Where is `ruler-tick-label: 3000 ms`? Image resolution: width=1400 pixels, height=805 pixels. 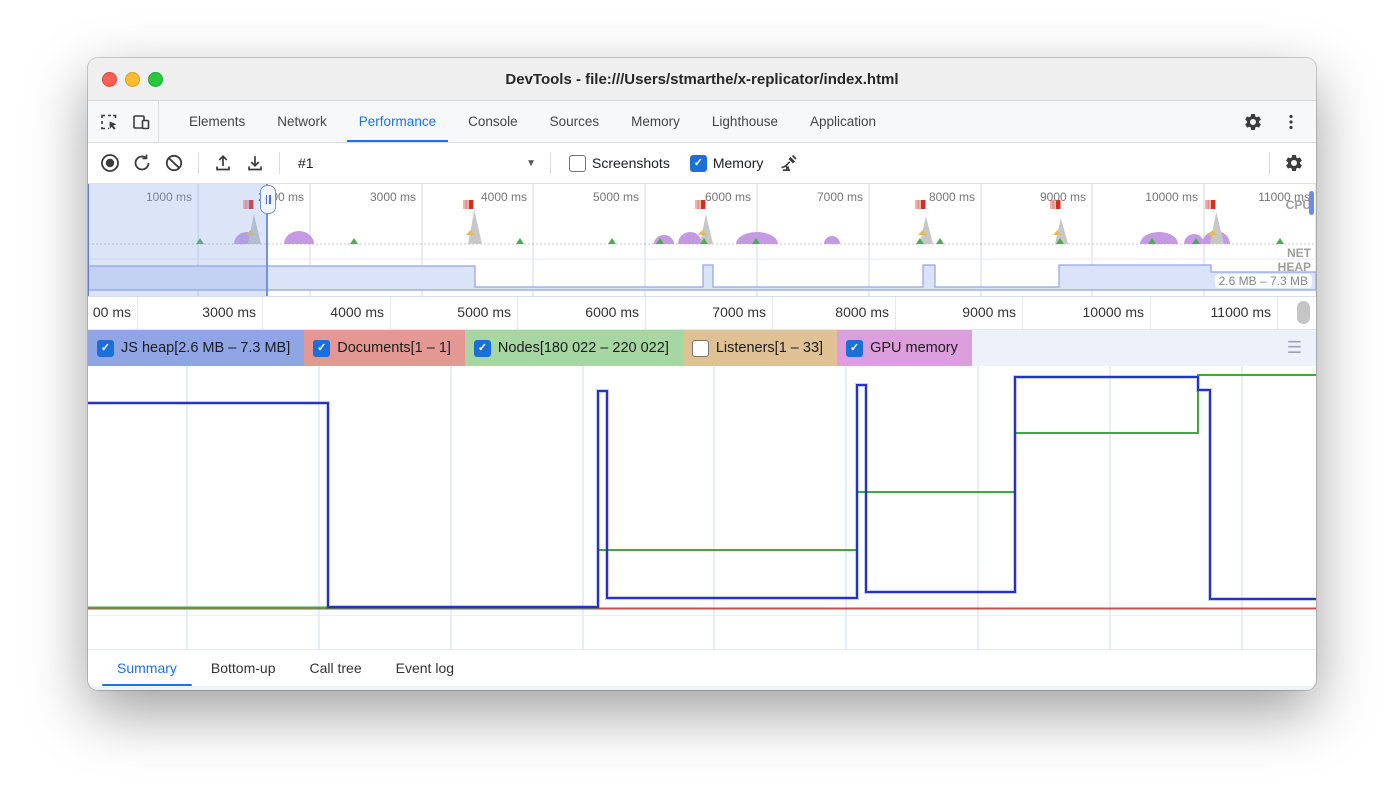 ruler-tick-label: 3000 ms is located at coordinates (229, 312).